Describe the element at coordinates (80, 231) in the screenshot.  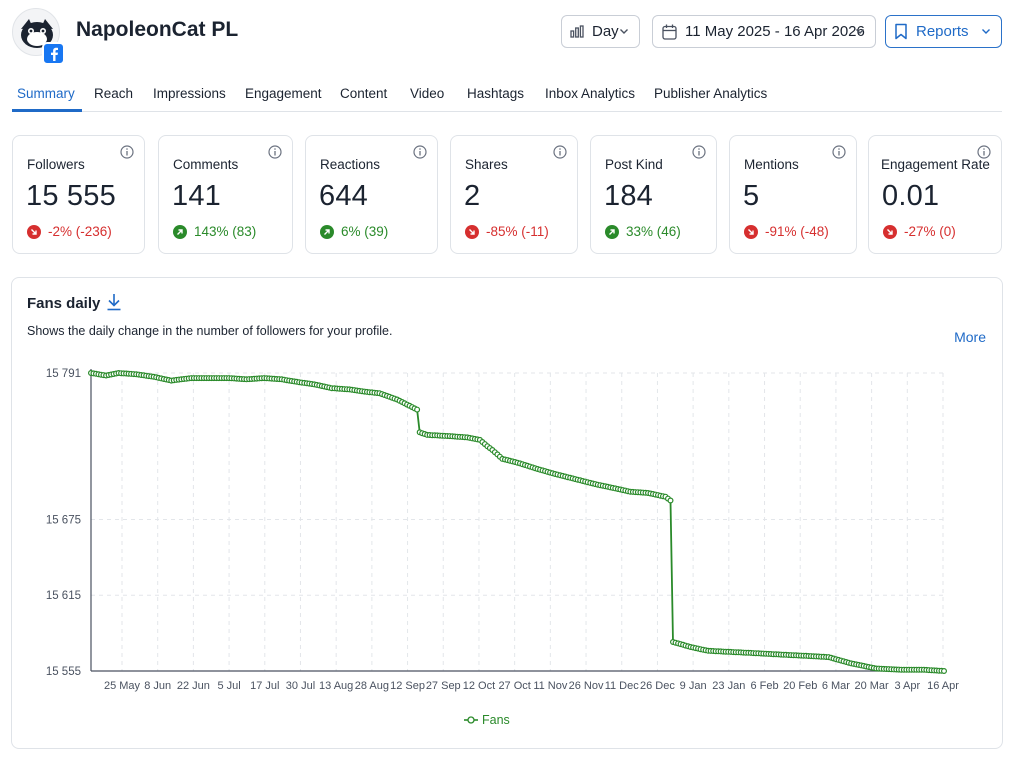
I see `stat-change-text: -2% (-236)` at that location.